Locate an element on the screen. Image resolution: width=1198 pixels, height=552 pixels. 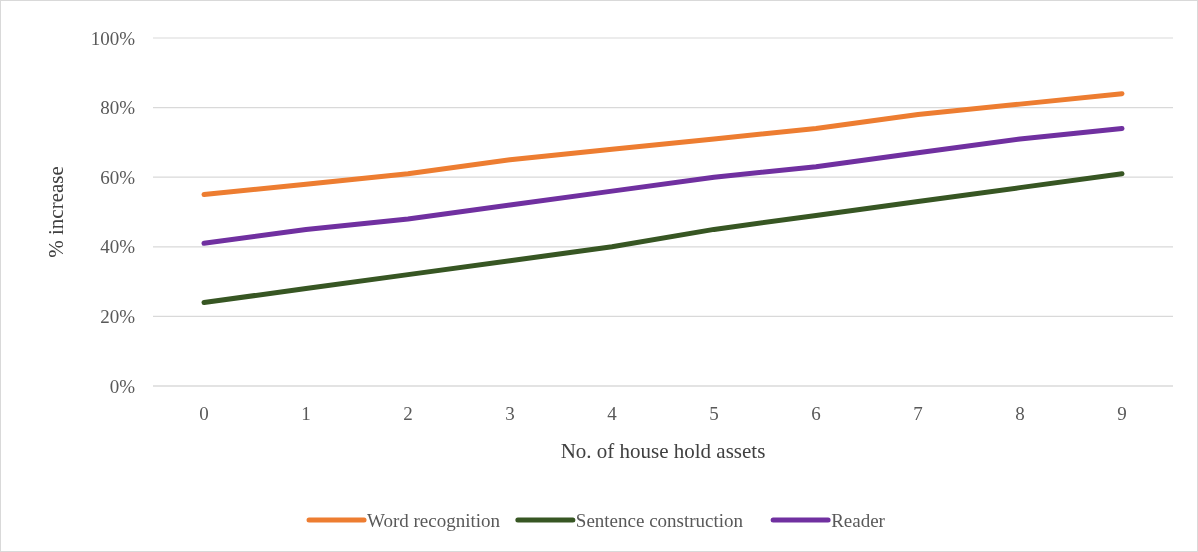
y-tick-label: 80% is located at coordinates (118, 108).